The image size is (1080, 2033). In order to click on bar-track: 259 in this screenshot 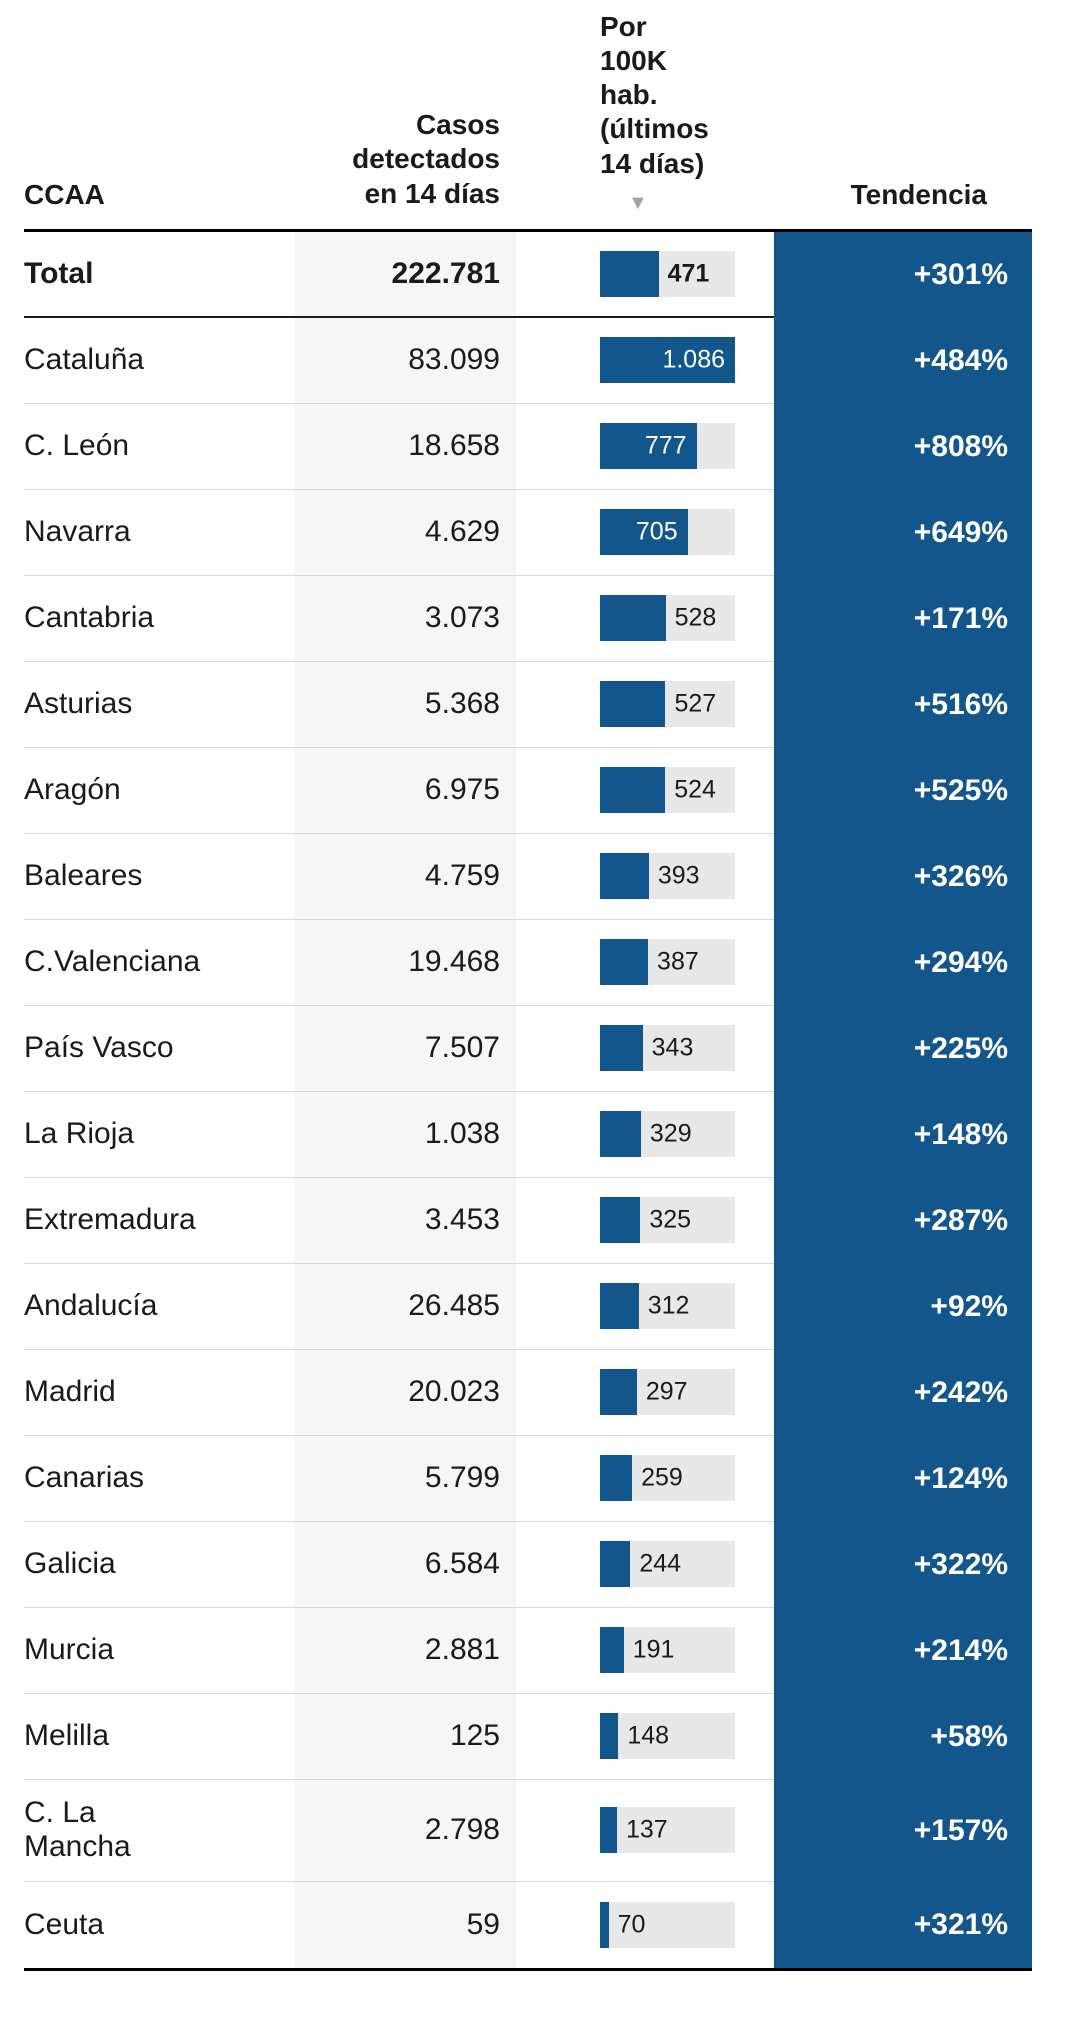, I will do `click(667, 1478)`.